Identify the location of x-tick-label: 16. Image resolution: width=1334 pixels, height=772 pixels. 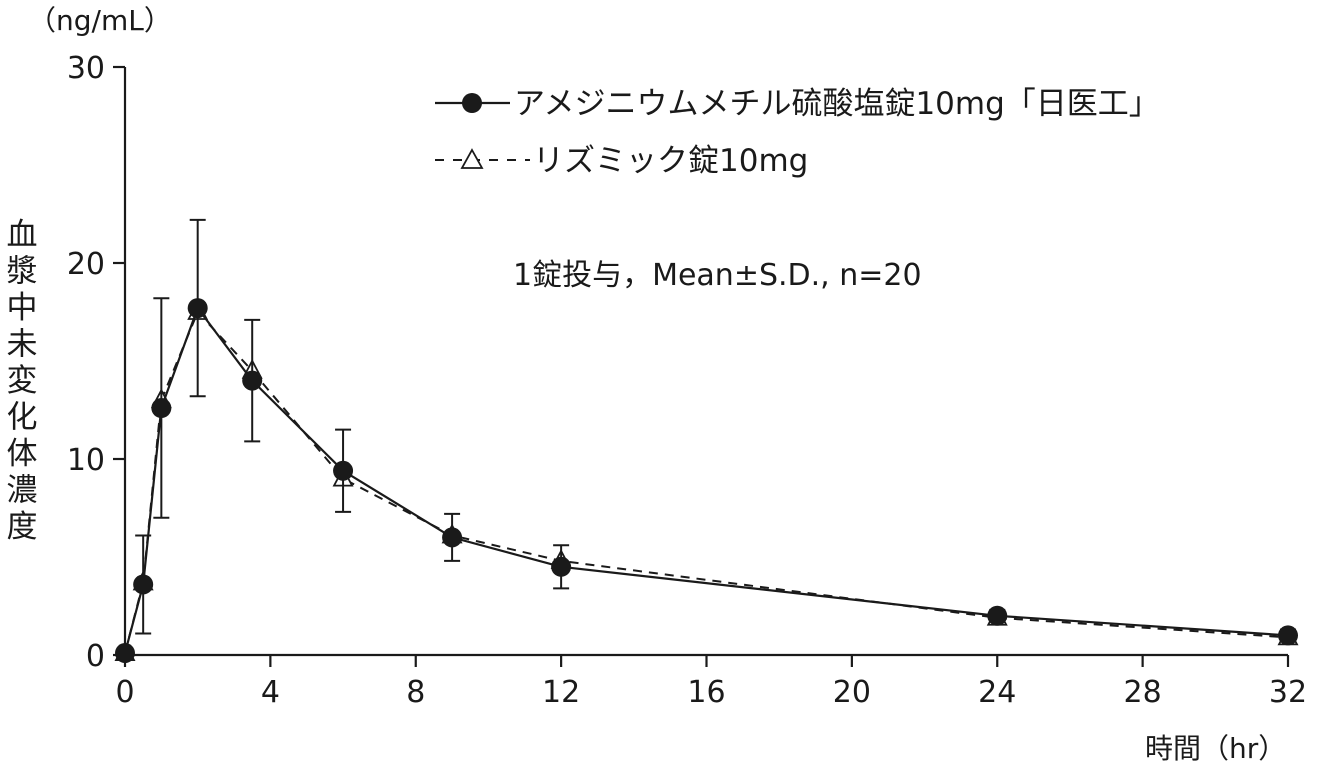
(706, 692).